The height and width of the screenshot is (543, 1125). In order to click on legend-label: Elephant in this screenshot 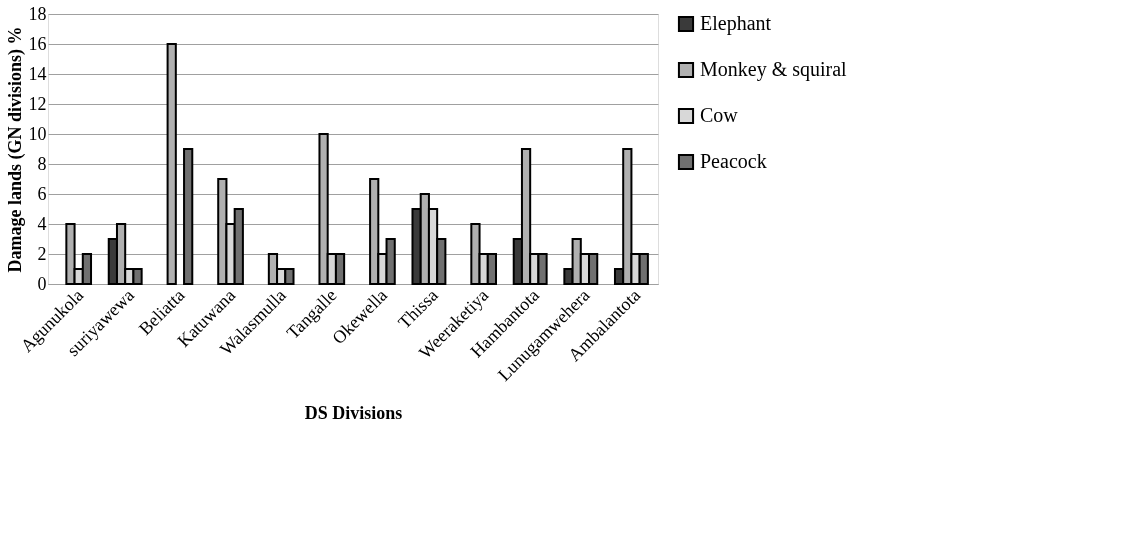, I will do `click(736, 23)`.